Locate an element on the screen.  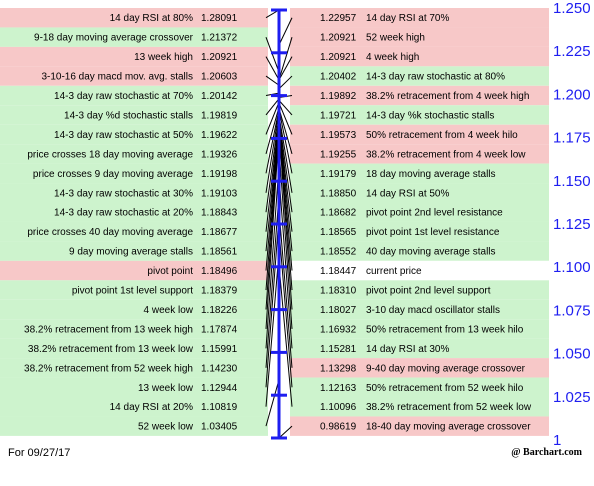
right-row-value: 1.19179 is located at coordinates (338, 174).